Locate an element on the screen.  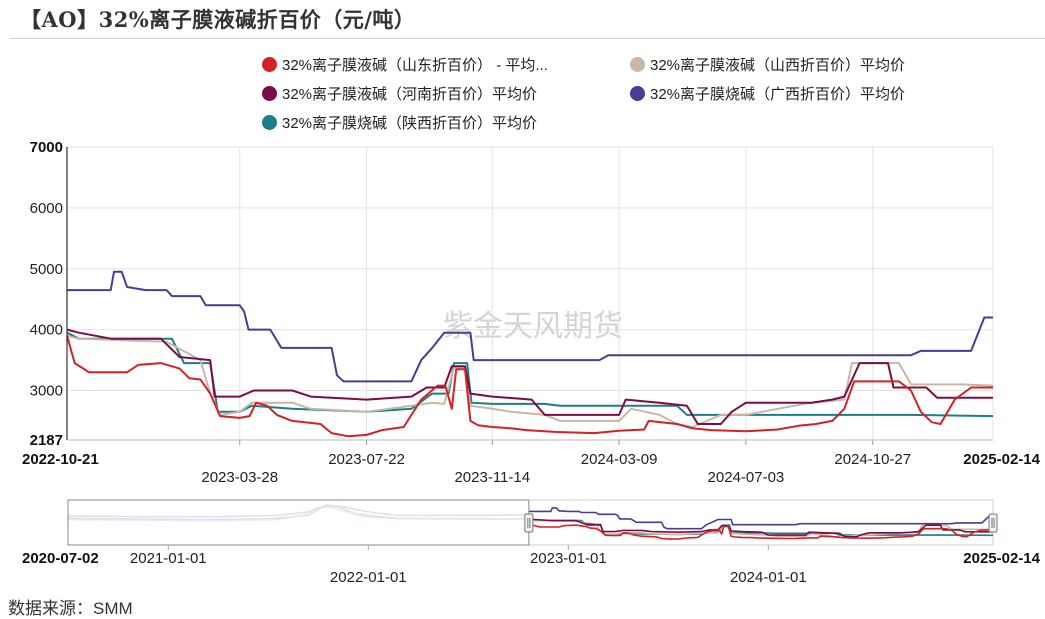
navigator-series-line-henan is located at coordinates (760, 528).